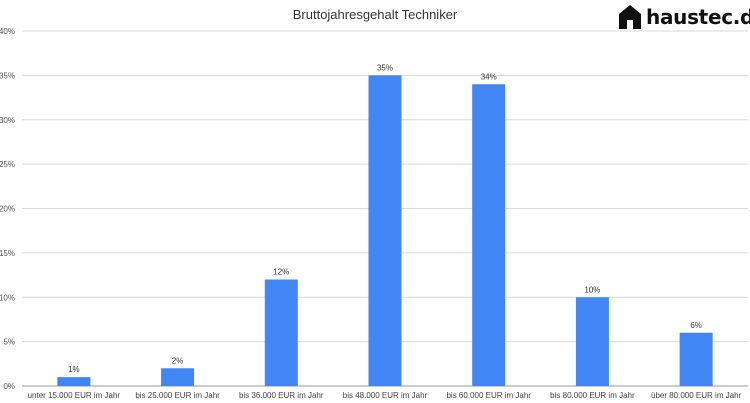 Image resolution: width=750 pixels, height=403 pixels. I want to click on y-tick-label: 5%, so click(9, 342).